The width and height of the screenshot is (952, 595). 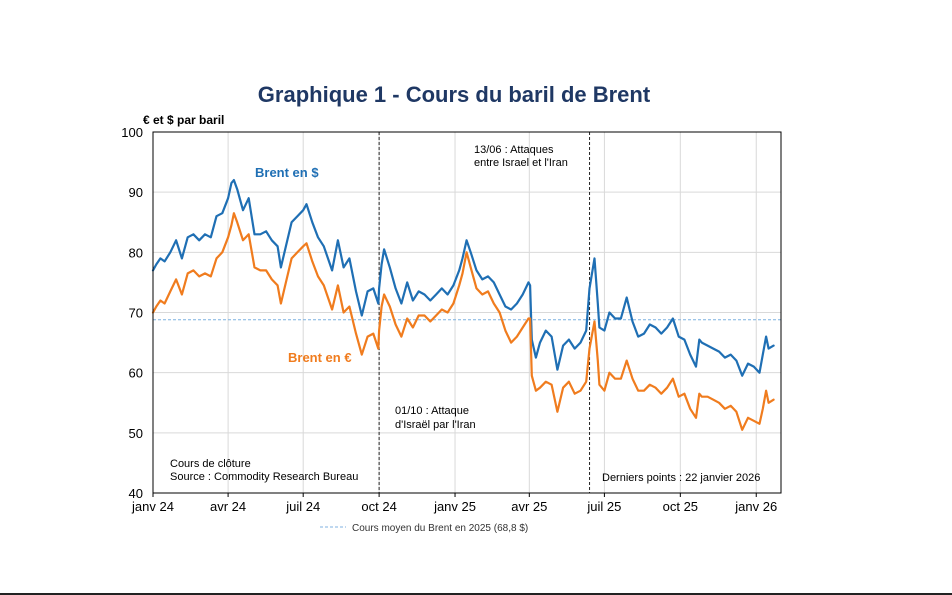 What do you see at coordinates (210, 464) in the screenshot?
I see `note-closing-prices: Cours de clôture` at bounding box center [210, 464].